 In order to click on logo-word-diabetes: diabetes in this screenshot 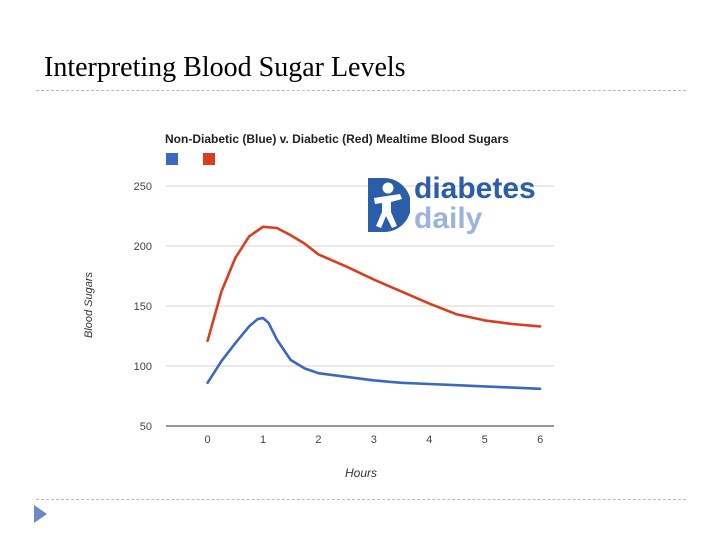, I will do `click(475, 188)`.